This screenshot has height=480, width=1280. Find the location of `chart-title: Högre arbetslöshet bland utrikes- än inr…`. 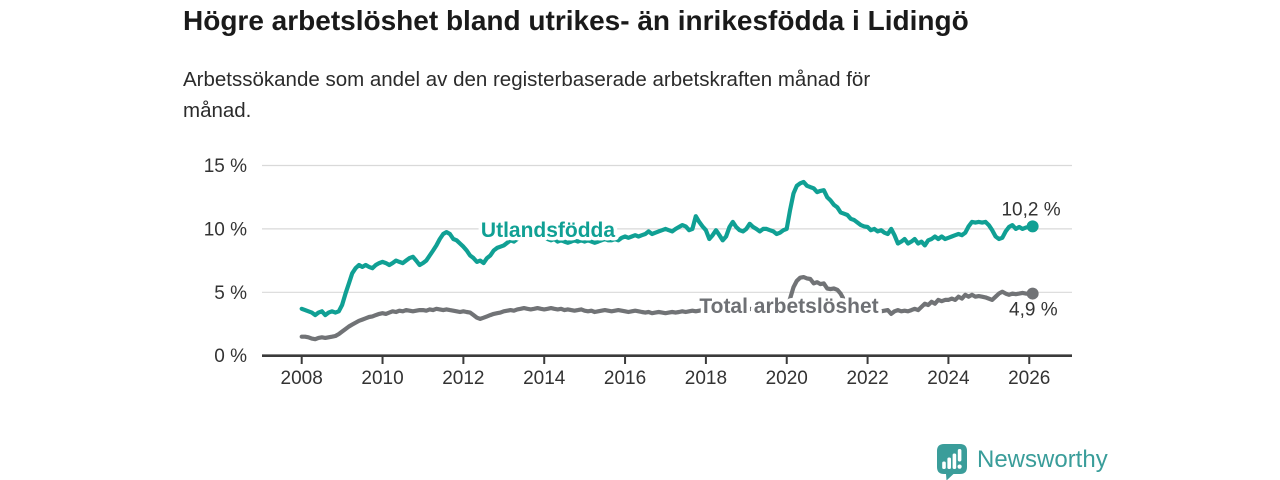

chart-title: Högre arbetslöshet bland utrikes- än inr… is located at coordinates (576, 20).